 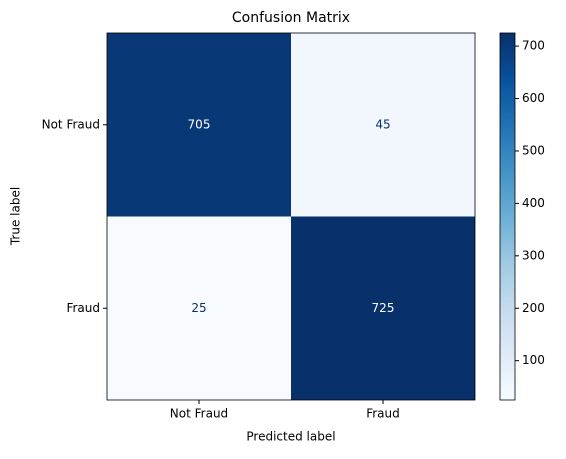 What do you see at coordinates (533, 255) in the screenshot?
I see `colorbar-tick-label: 300` at bounding box center [533, 255].